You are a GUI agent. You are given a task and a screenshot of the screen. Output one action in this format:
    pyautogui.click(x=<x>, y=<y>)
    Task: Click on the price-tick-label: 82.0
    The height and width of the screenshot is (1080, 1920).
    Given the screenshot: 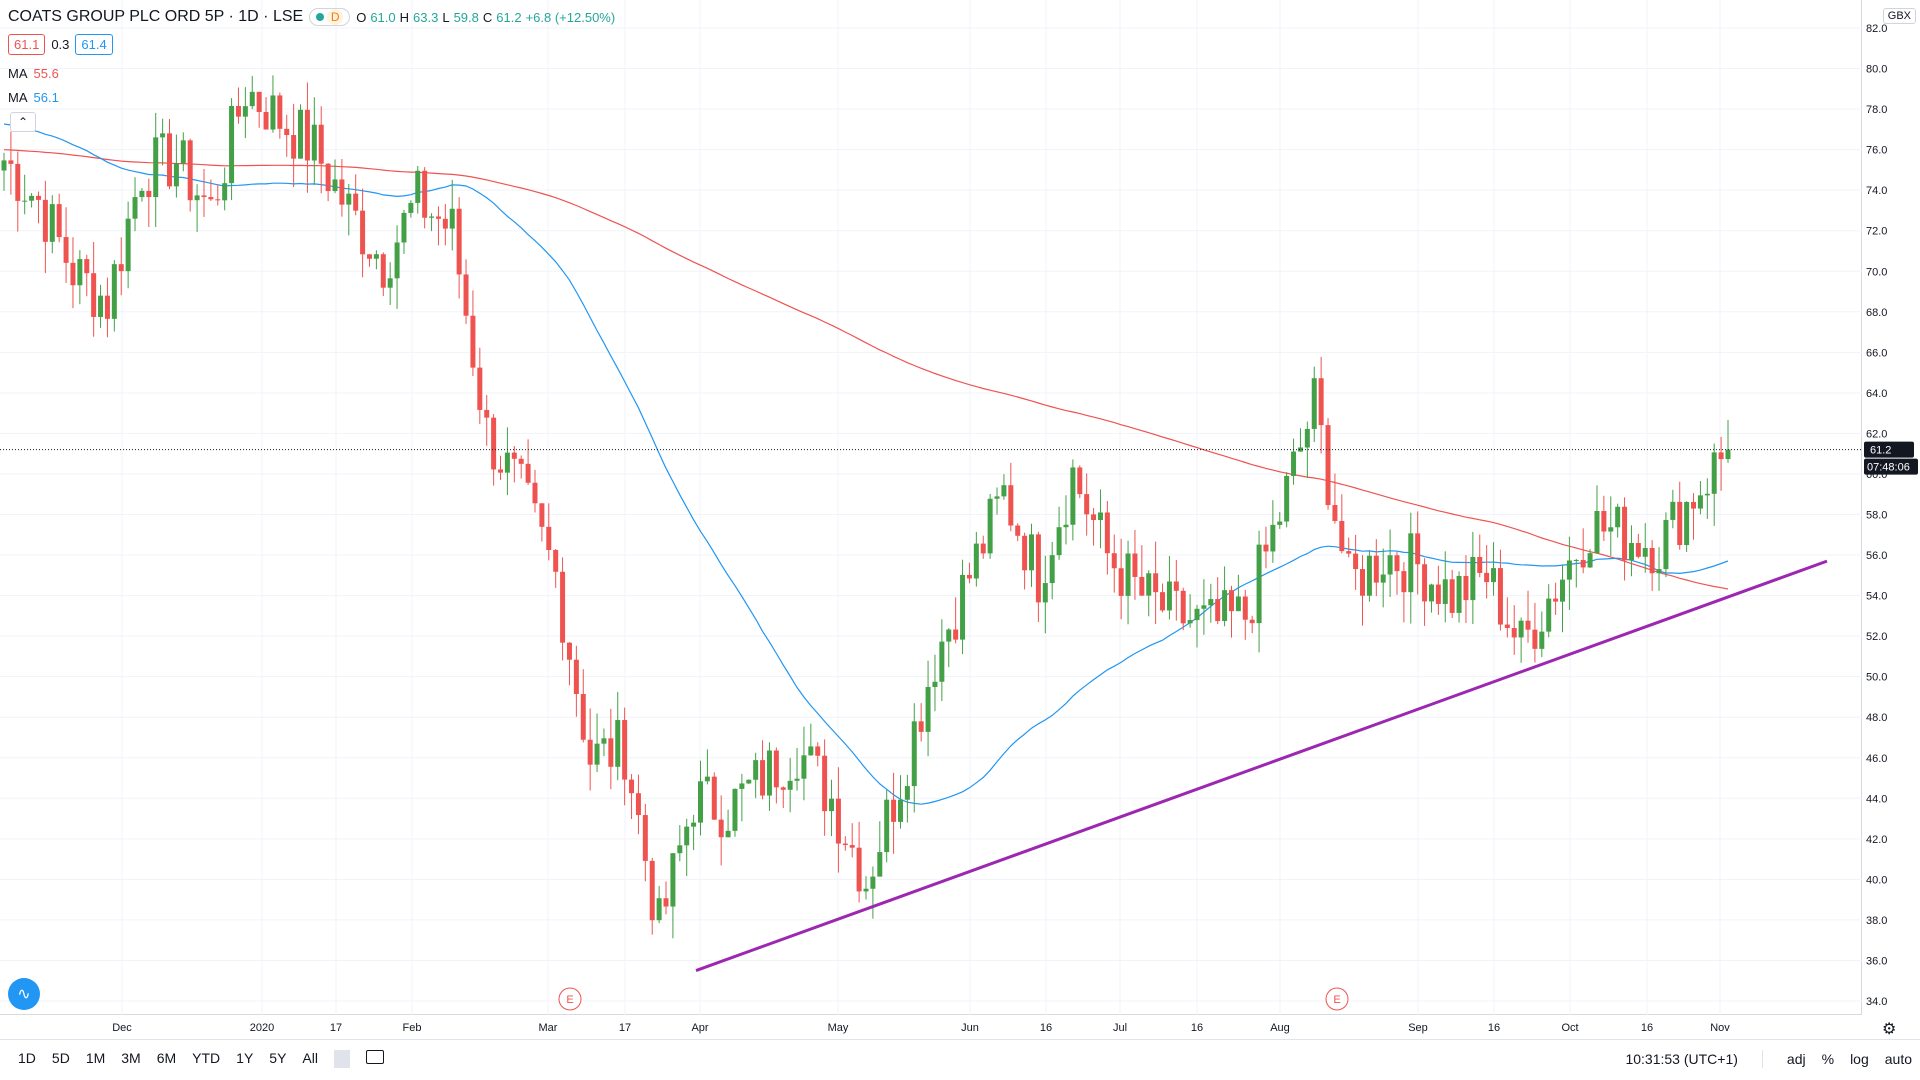 What is the action you would take?
    pyautogui.click(x=1876, y=29)
    